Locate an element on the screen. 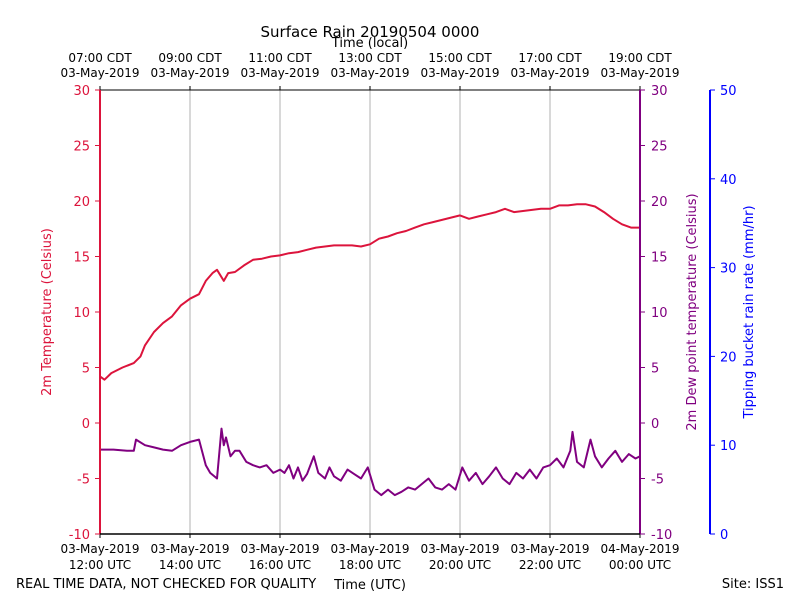 The height and width of the screenshot is (600, 800). x-tick-label-local-time: 07:00 CDT is located at coordinates (100, 58).